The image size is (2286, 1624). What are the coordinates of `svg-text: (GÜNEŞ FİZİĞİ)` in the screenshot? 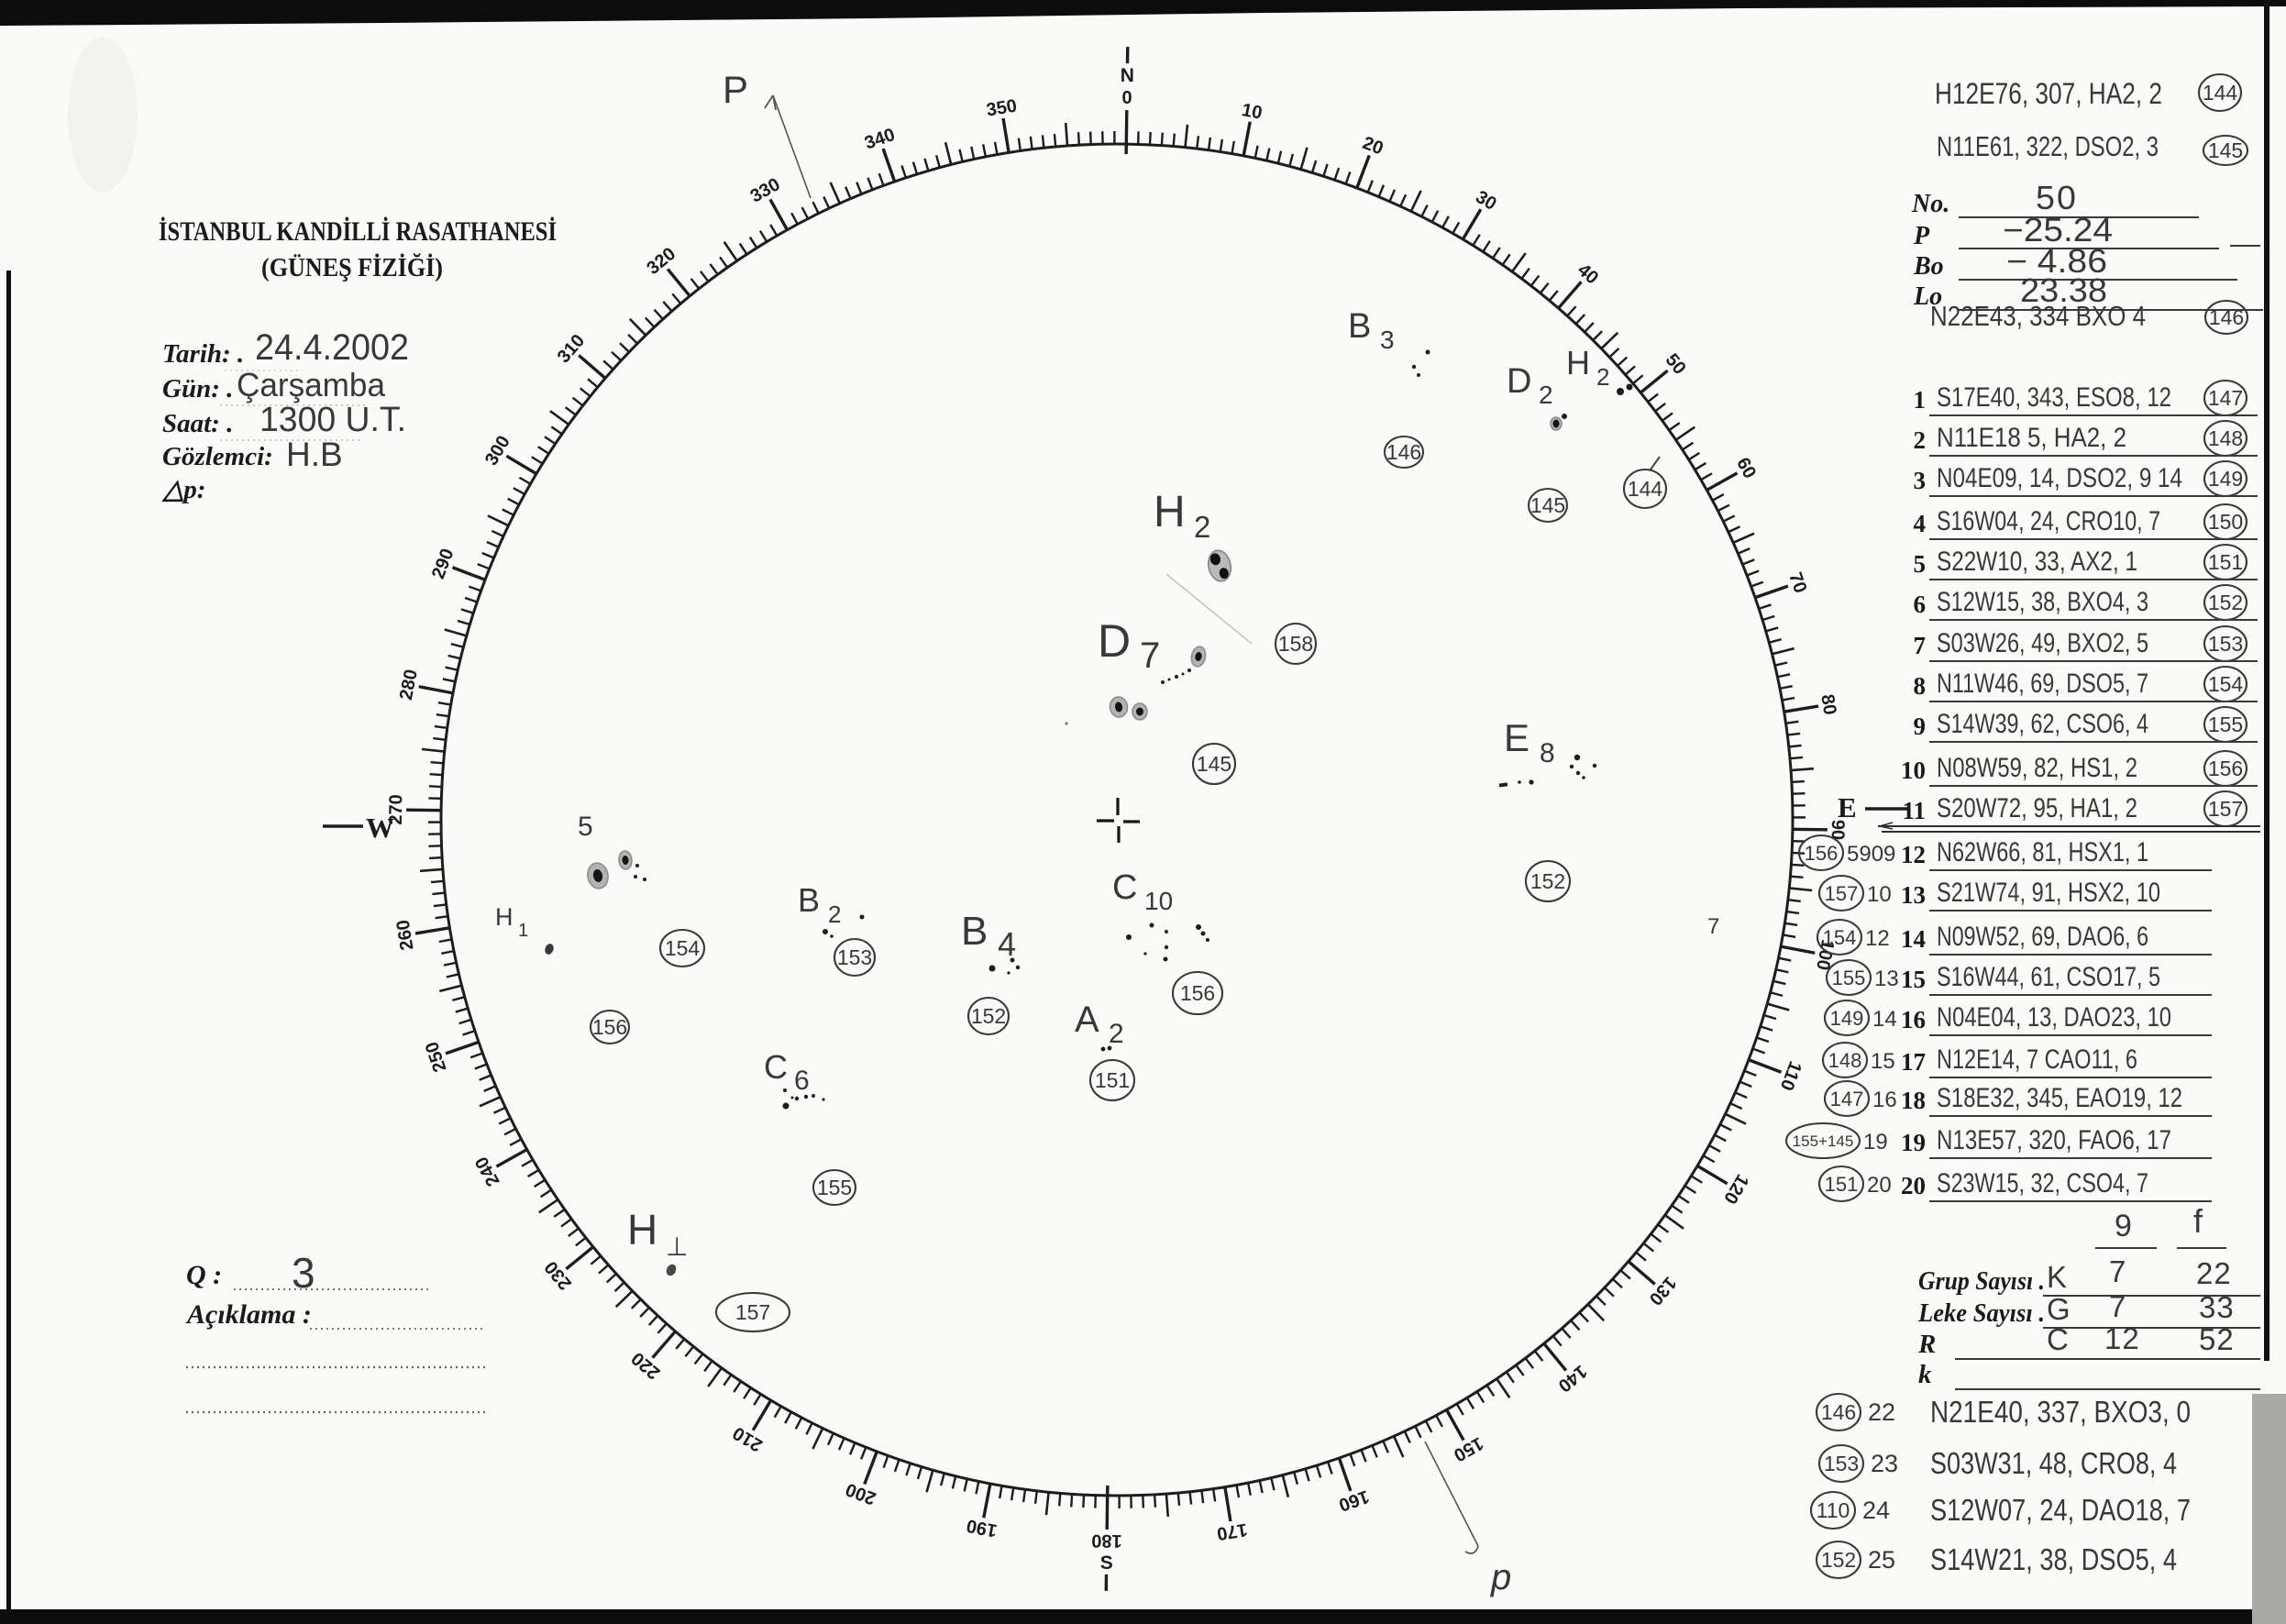 It's located at (352, 268).